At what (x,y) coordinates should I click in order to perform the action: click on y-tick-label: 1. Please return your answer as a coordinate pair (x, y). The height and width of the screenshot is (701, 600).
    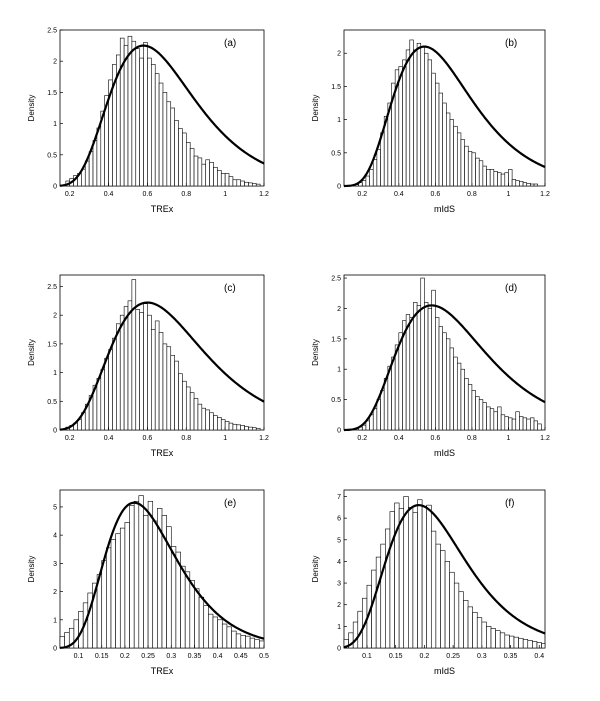
    Looking at the image, I should click on (339, 627).